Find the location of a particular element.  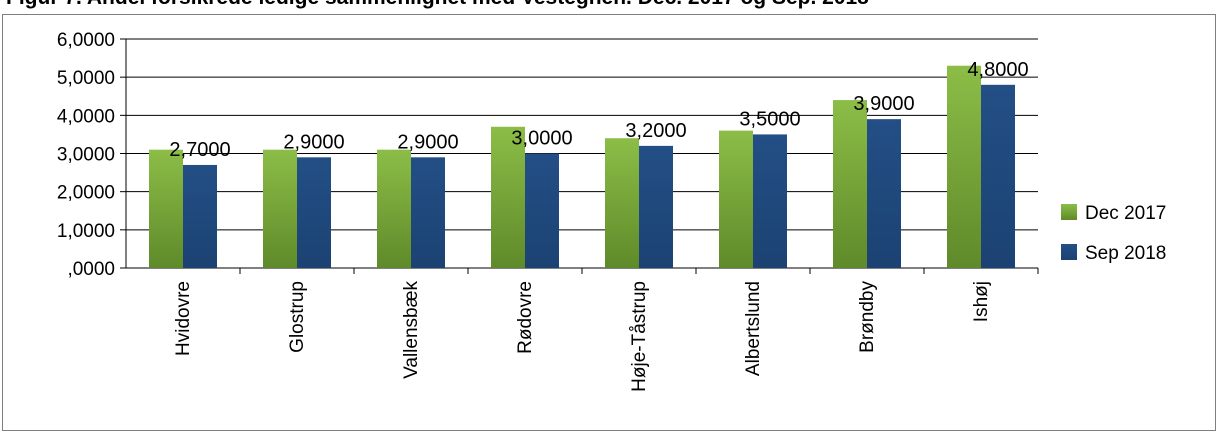

data-label: 4,8000 is located at coordinates (997, 70).